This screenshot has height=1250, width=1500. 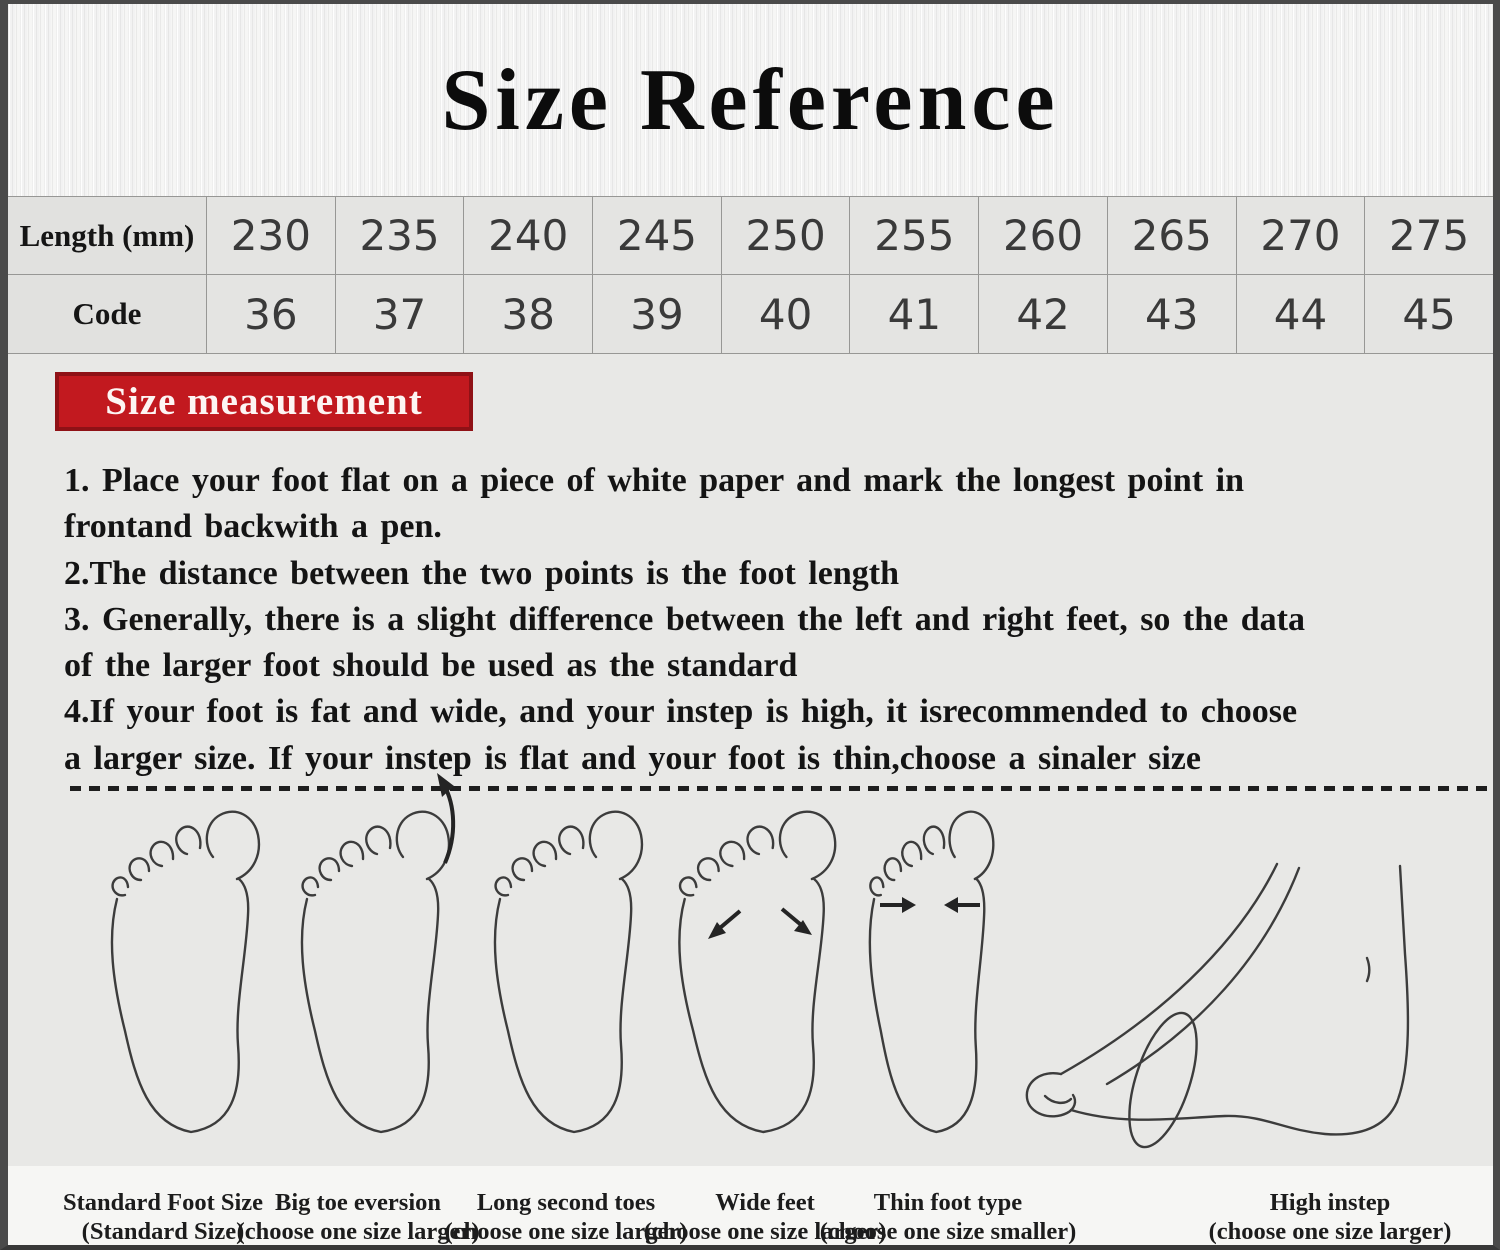 I want to click on length-cell: 245, so click(x=656, y=236).